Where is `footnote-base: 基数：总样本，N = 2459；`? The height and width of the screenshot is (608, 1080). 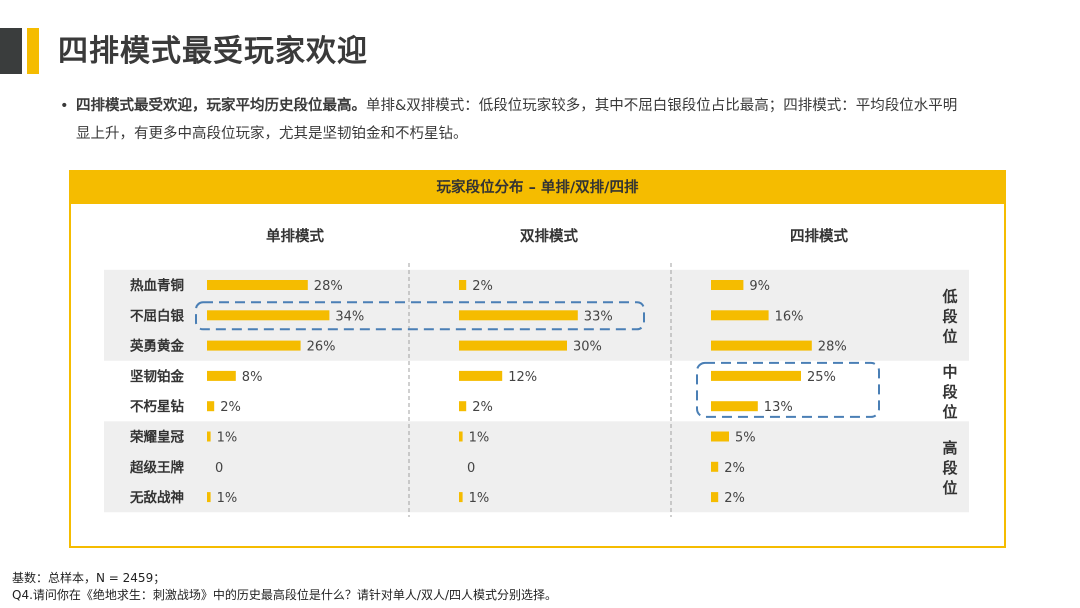
footnote-base: 基数：总样本，N = 2459； is located at coordinates (89, 578).